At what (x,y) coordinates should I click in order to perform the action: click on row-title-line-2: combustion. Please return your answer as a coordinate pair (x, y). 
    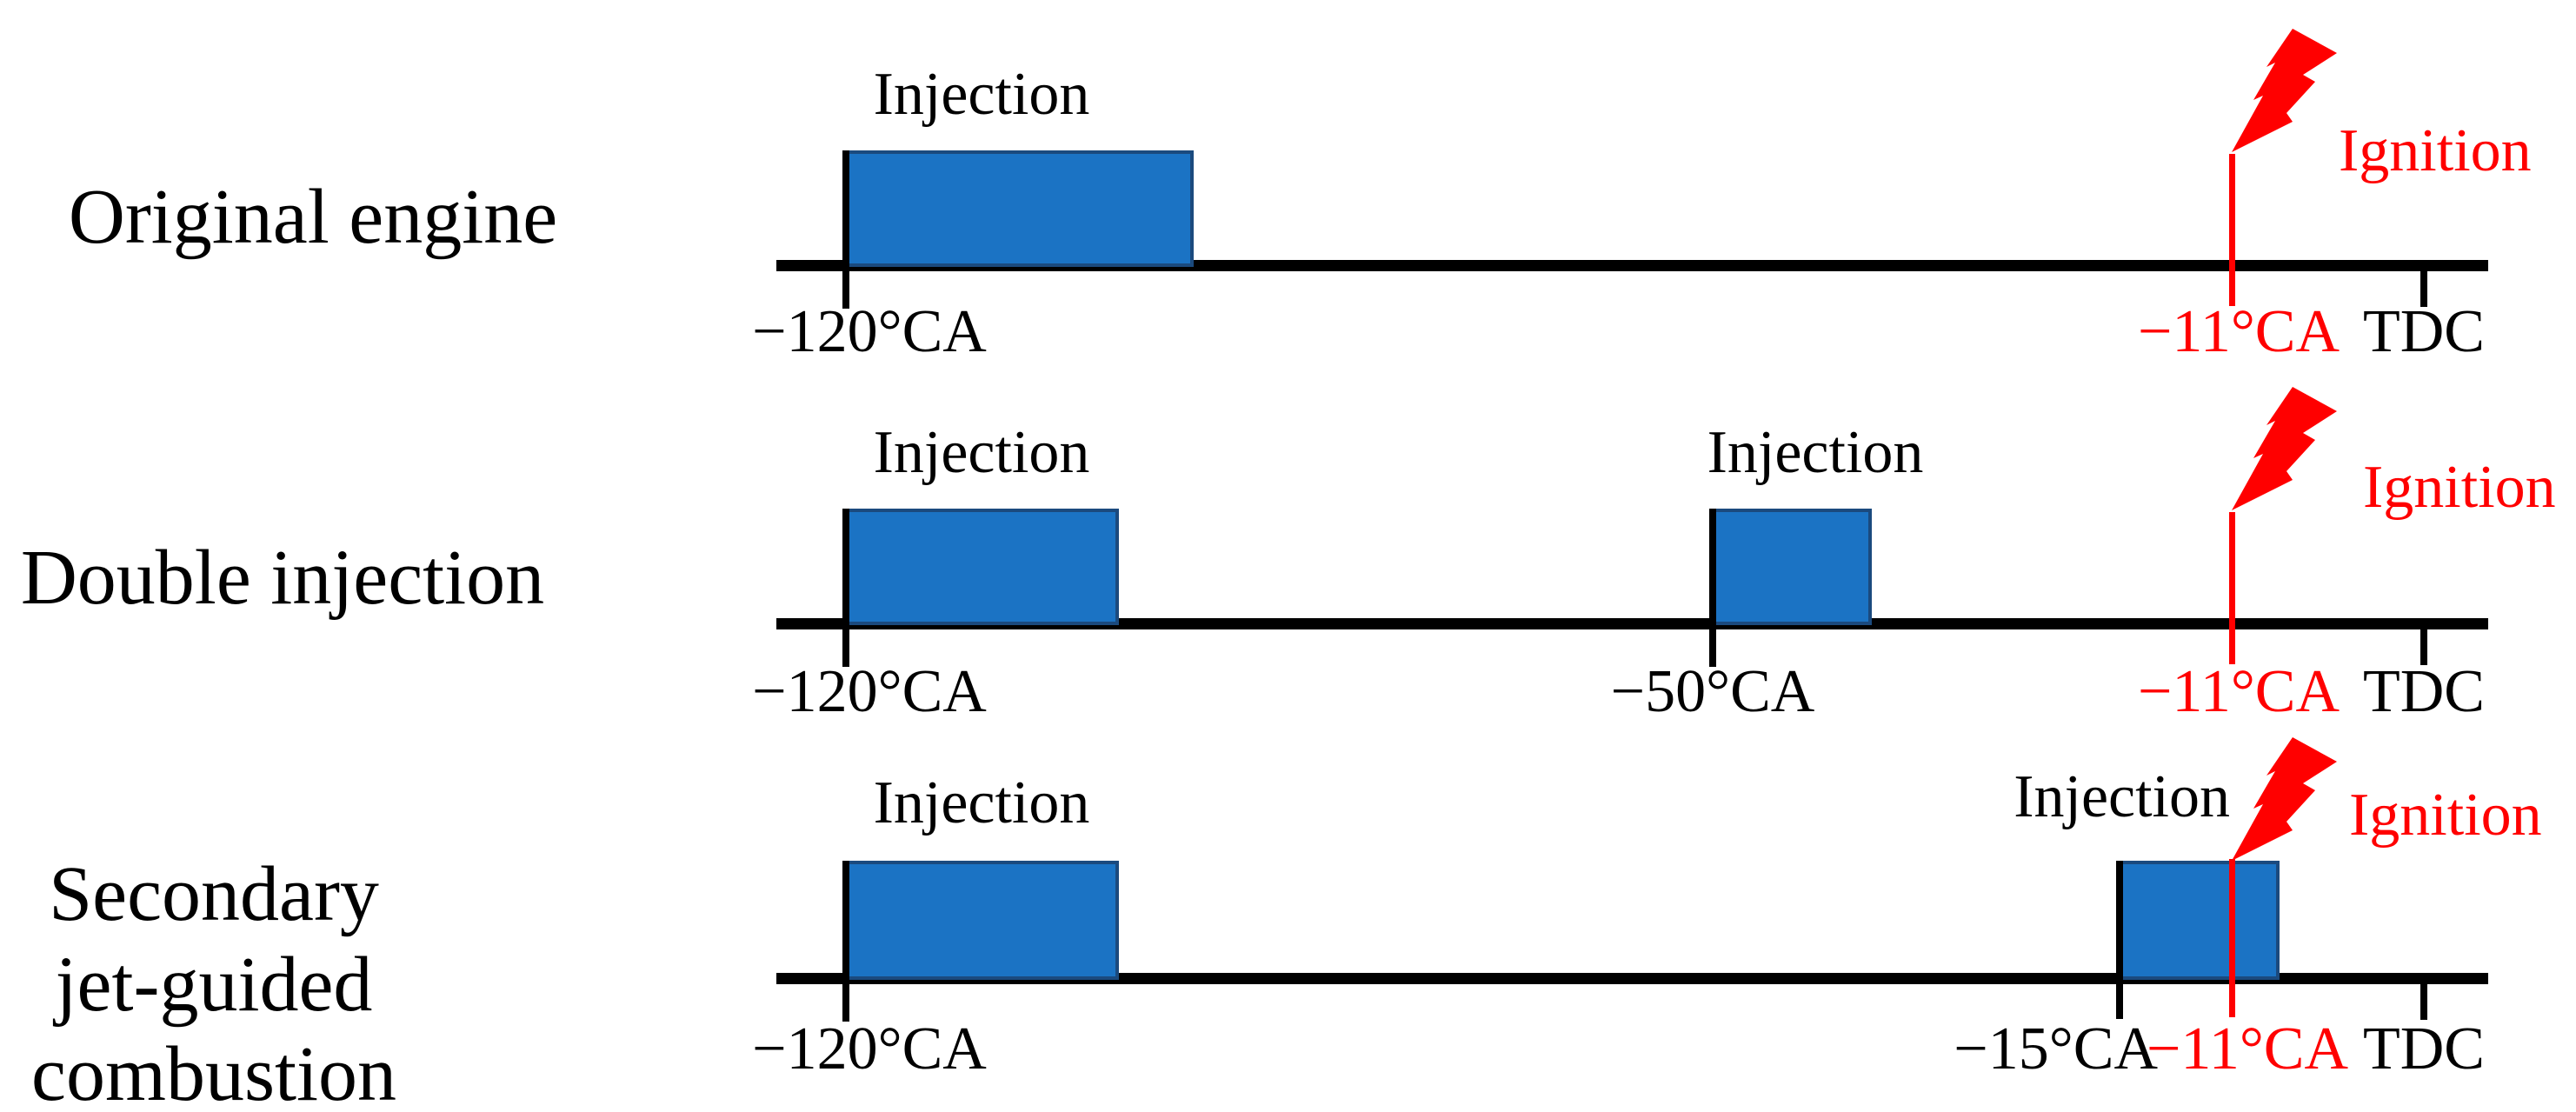
    Looking at the image, I should click on (213, 1072).